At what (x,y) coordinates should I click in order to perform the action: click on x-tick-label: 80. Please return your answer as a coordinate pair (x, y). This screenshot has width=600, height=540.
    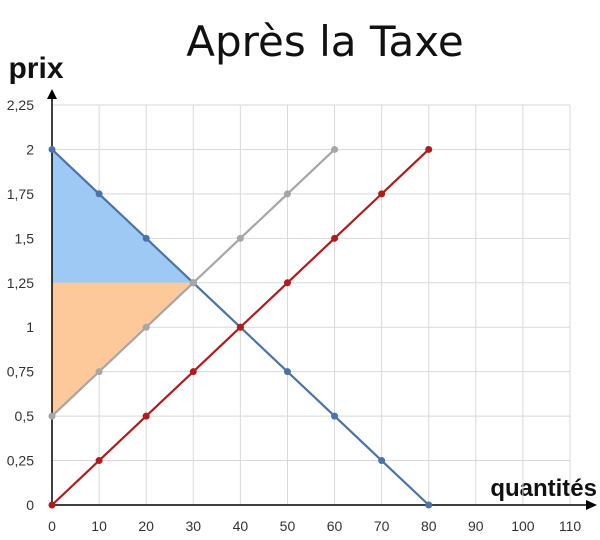
    Looking at the image, I should click on (429, 526).